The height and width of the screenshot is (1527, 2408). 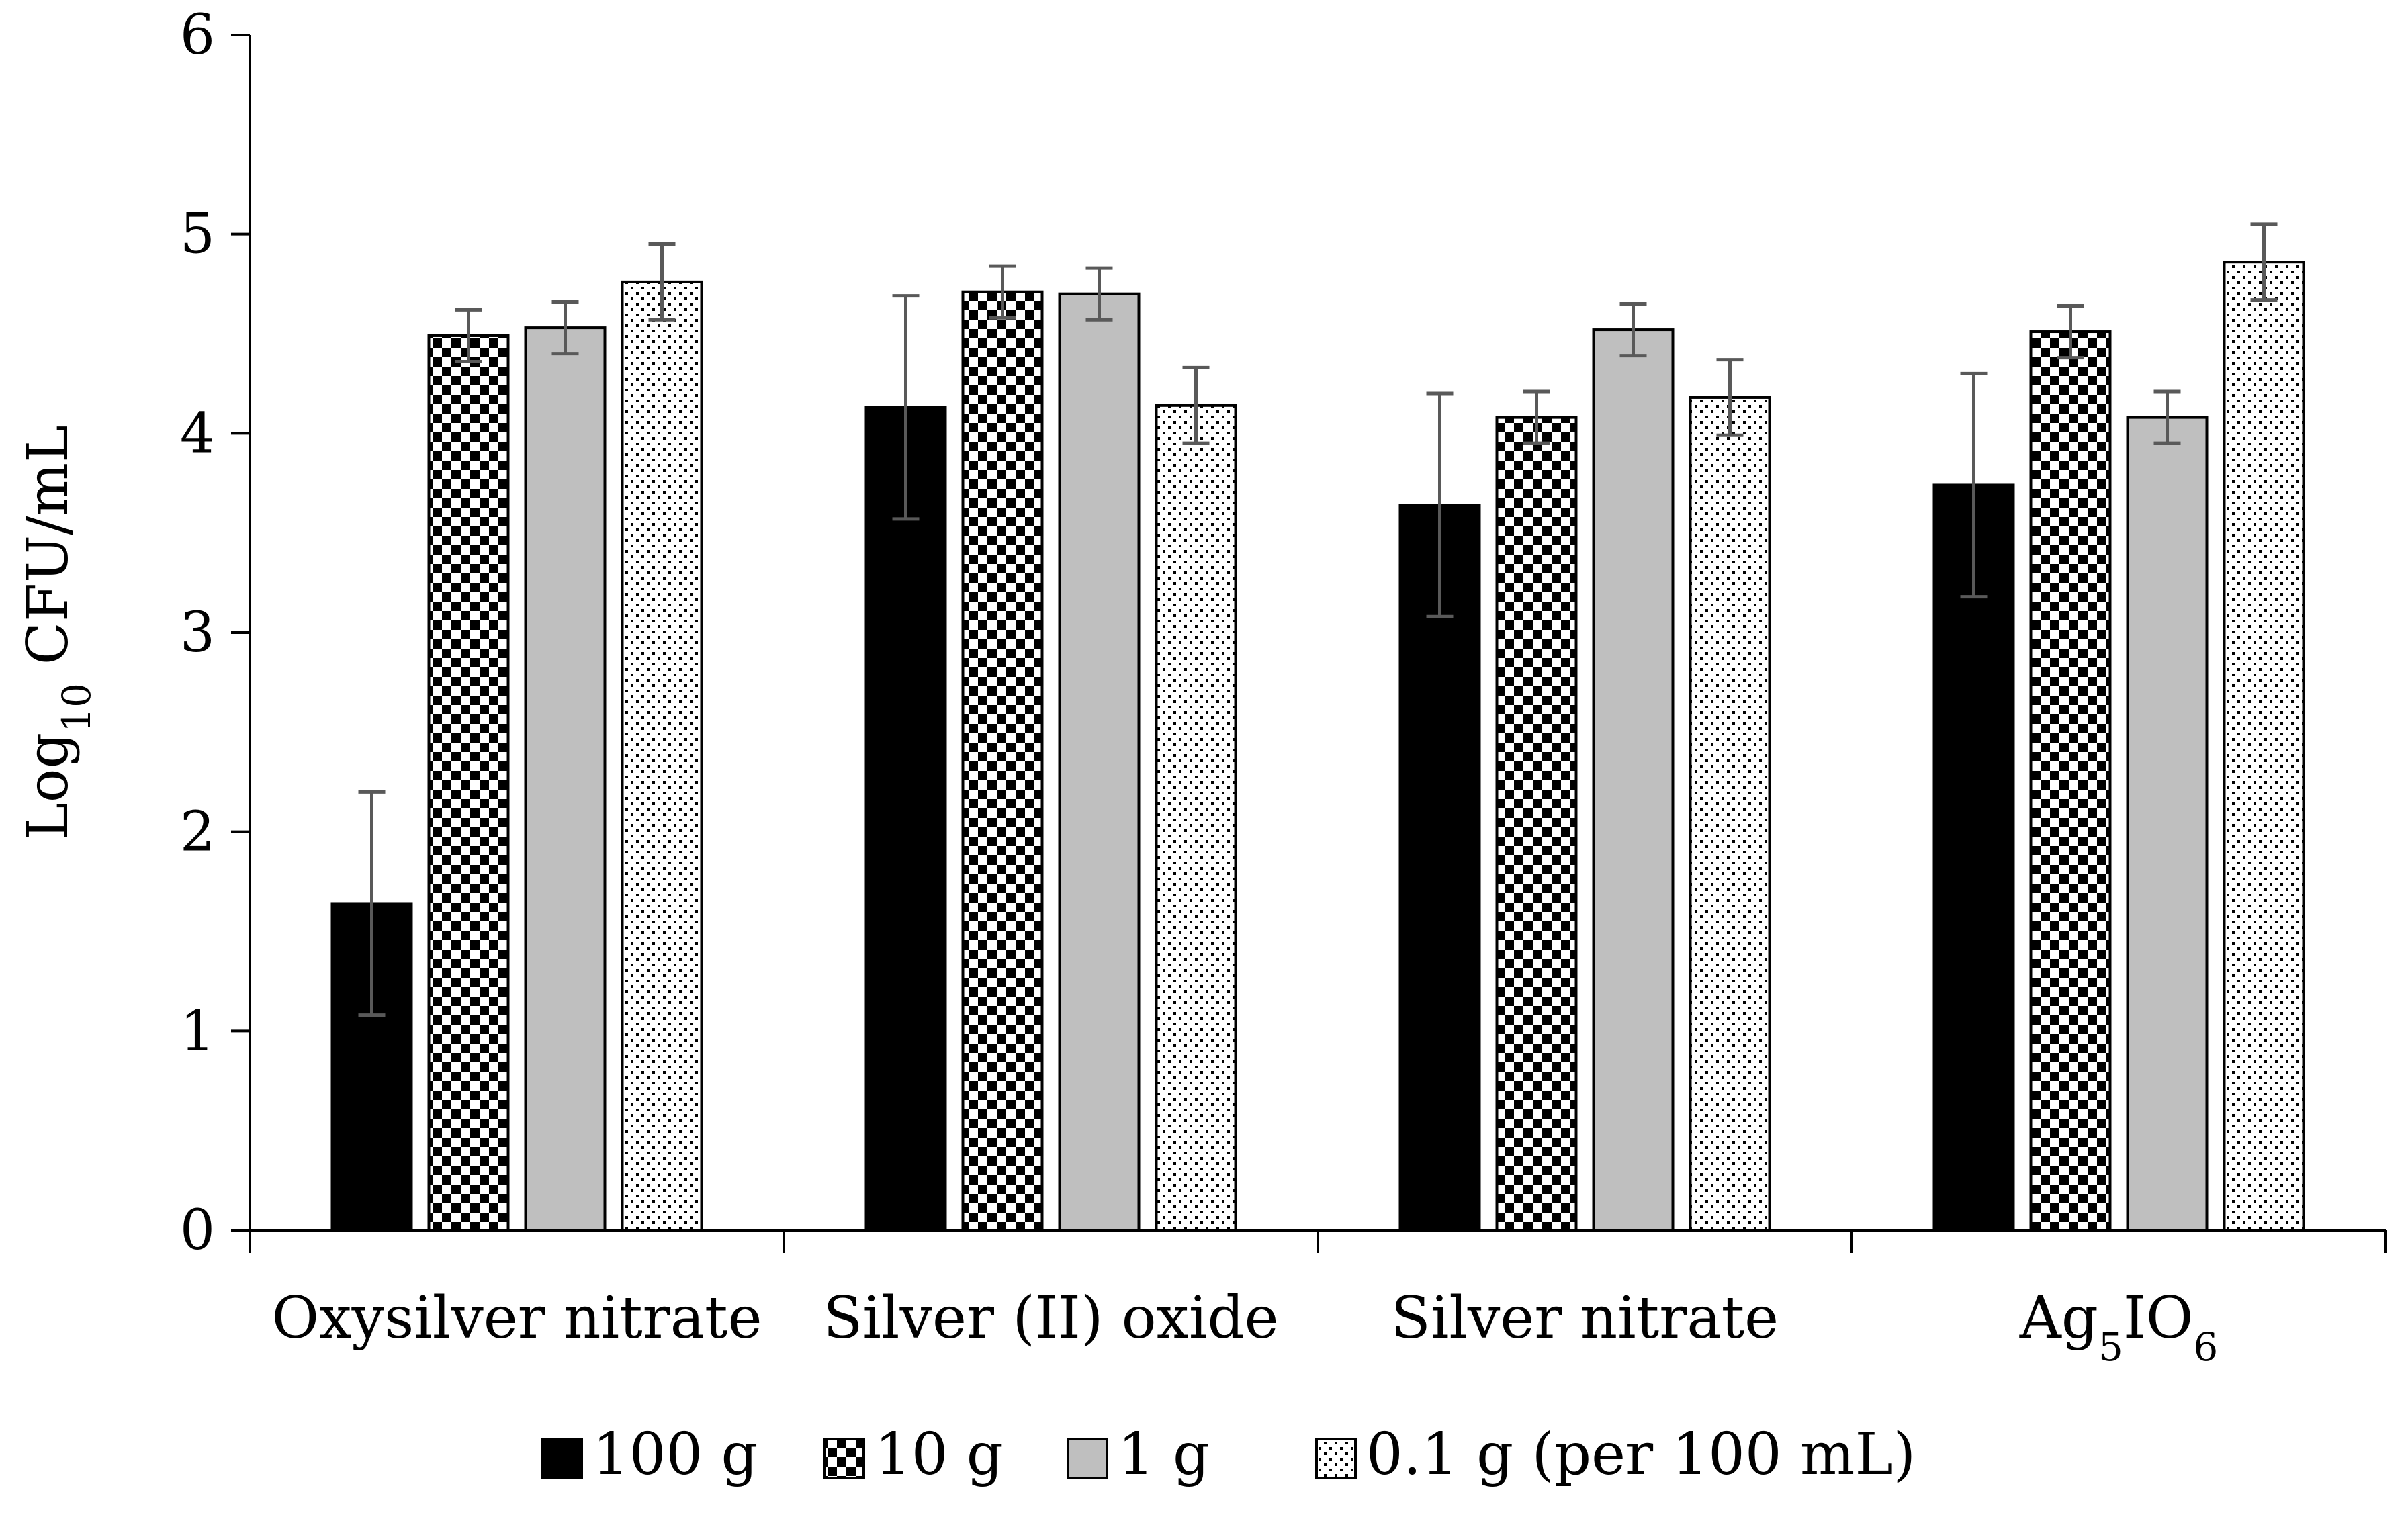 What do you see at coordinates (675, 1454) in the screenshot?
I see `legend-label: 100 g` at bounding box center [675, 1454].